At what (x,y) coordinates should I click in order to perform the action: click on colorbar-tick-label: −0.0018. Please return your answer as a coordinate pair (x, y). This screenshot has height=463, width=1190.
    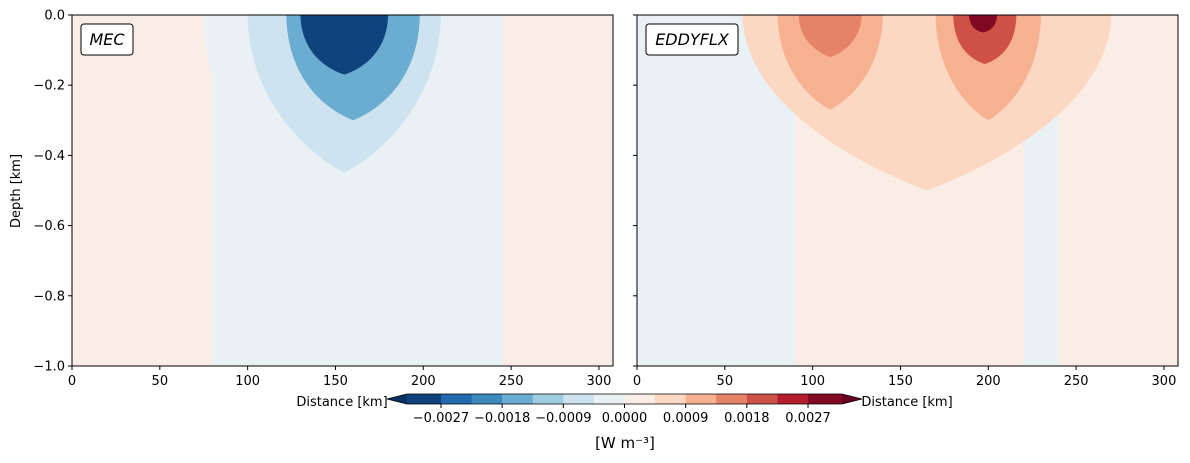
    Looking at the image, I should click on (502, 418).